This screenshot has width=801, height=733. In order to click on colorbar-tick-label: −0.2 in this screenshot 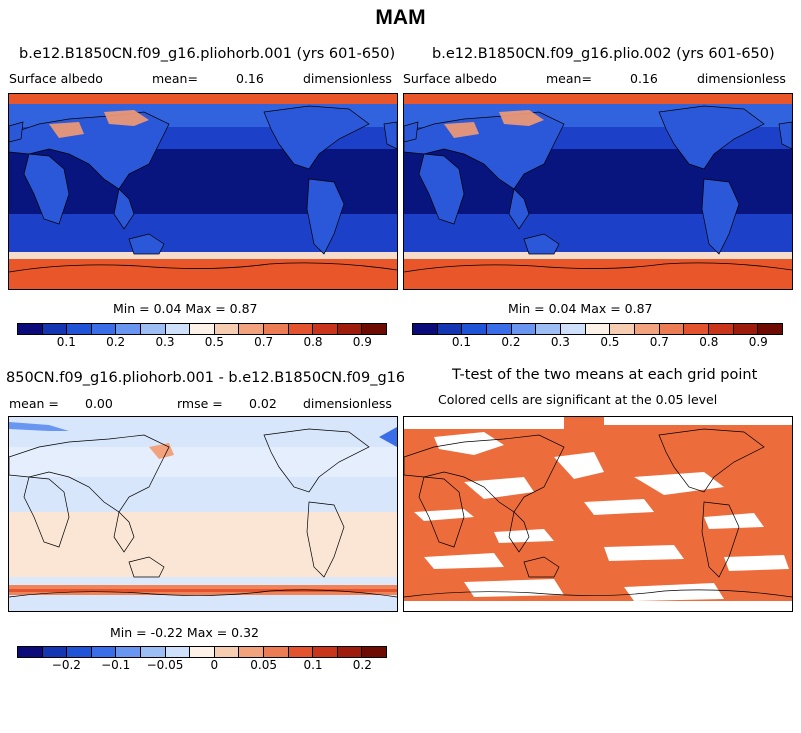, I will do `click(66, 665)`.